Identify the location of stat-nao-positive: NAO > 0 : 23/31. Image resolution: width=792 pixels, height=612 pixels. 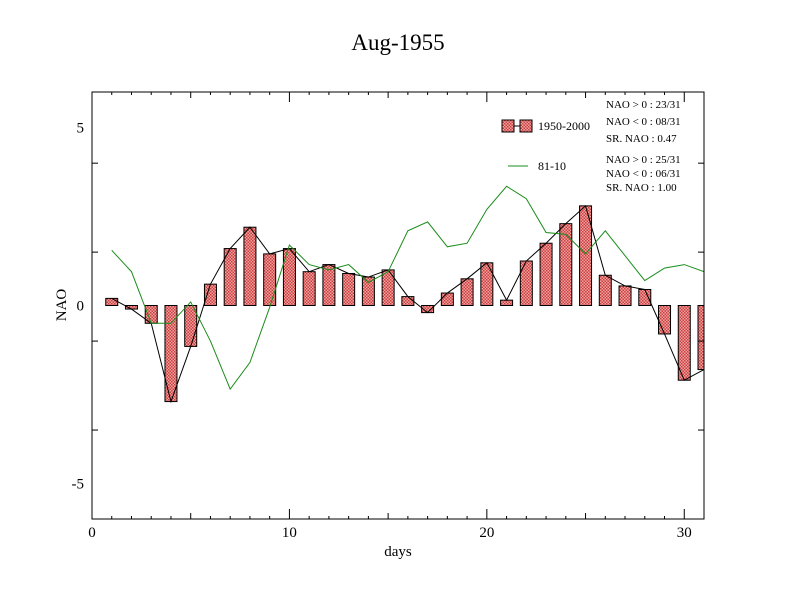
(643, 105).